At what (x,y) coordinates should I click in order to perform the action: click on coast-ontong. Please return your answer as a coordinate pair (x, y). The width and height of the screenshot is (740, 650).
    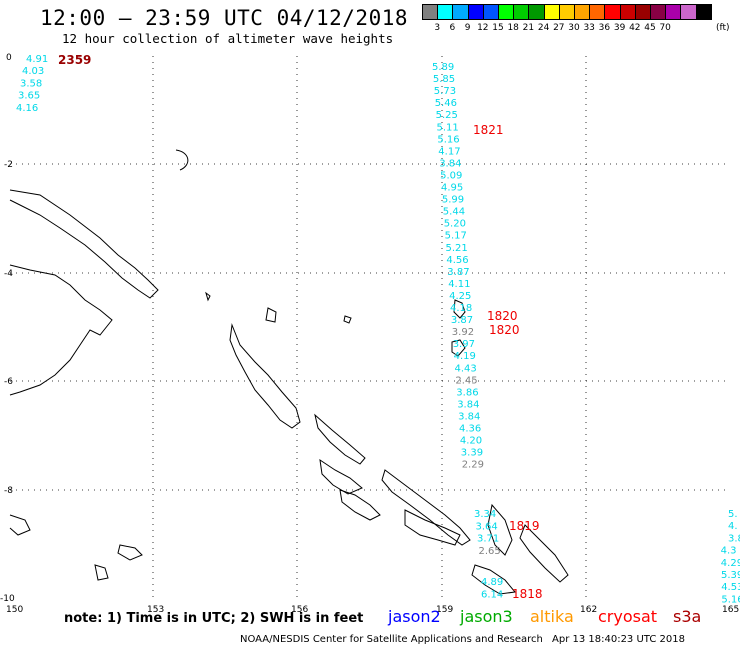
    Looking at the image, I should click on (458, 348).